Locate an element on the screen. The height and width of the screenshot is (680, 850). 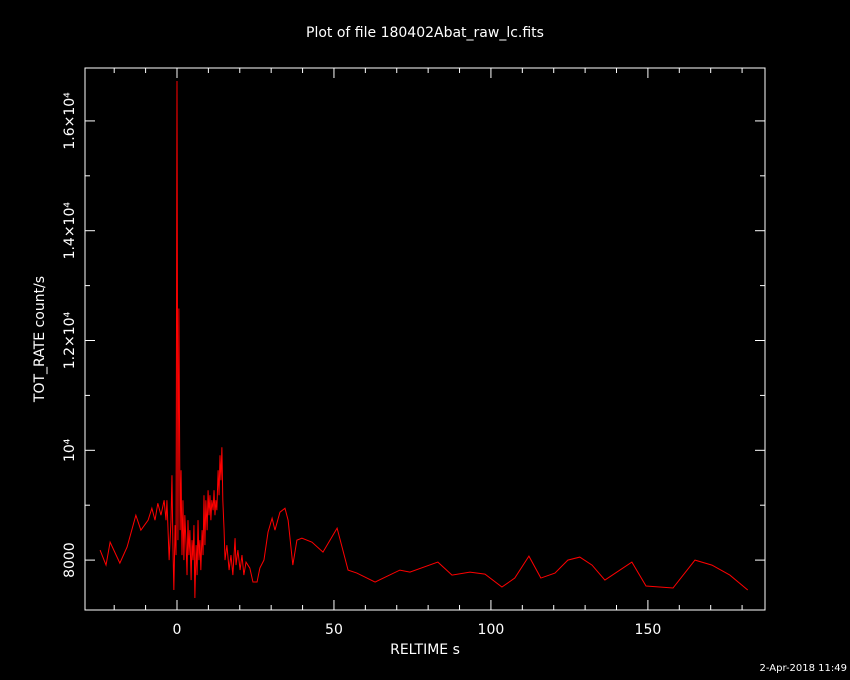
x-tick-label: 50 is located at coordinates (334, 630).